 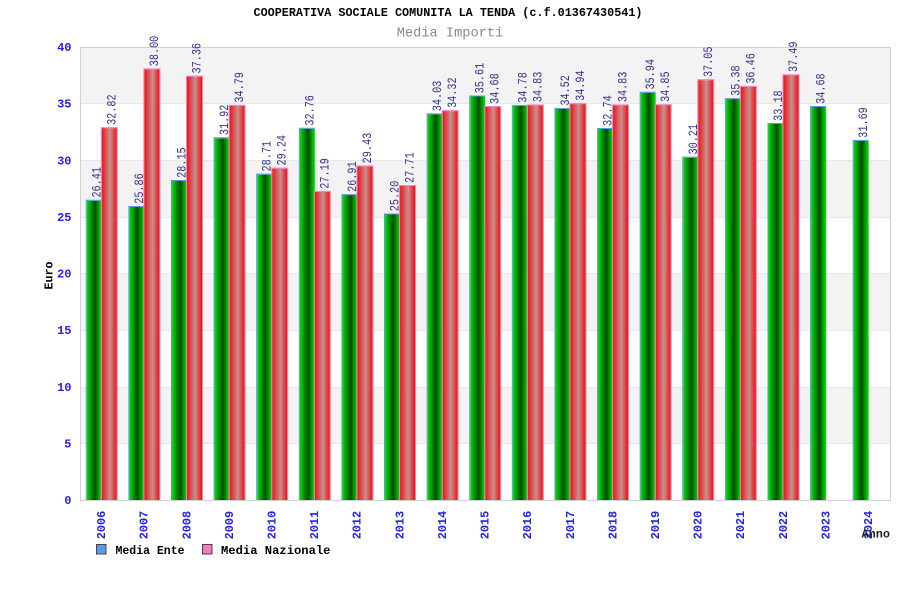 I want to click on svg-text: 5, so click(x=67, y=445).